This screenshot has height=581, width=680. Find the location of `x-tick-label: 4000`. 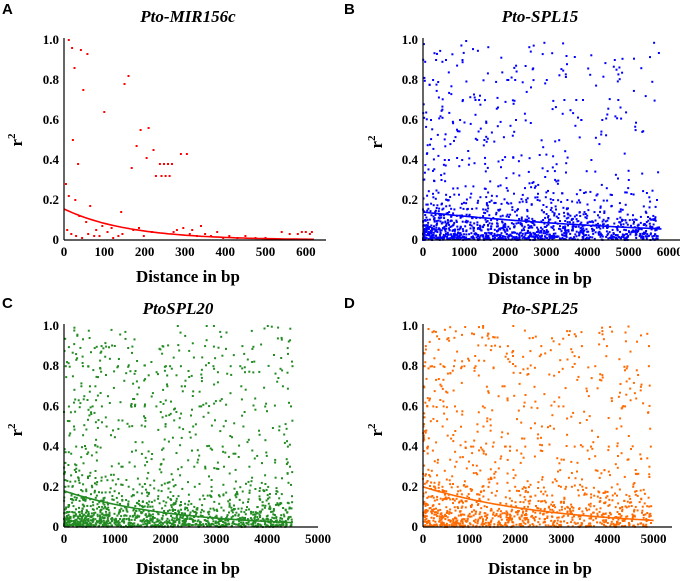

x-tick-label: 4000 is located at coordinates (267, 538).